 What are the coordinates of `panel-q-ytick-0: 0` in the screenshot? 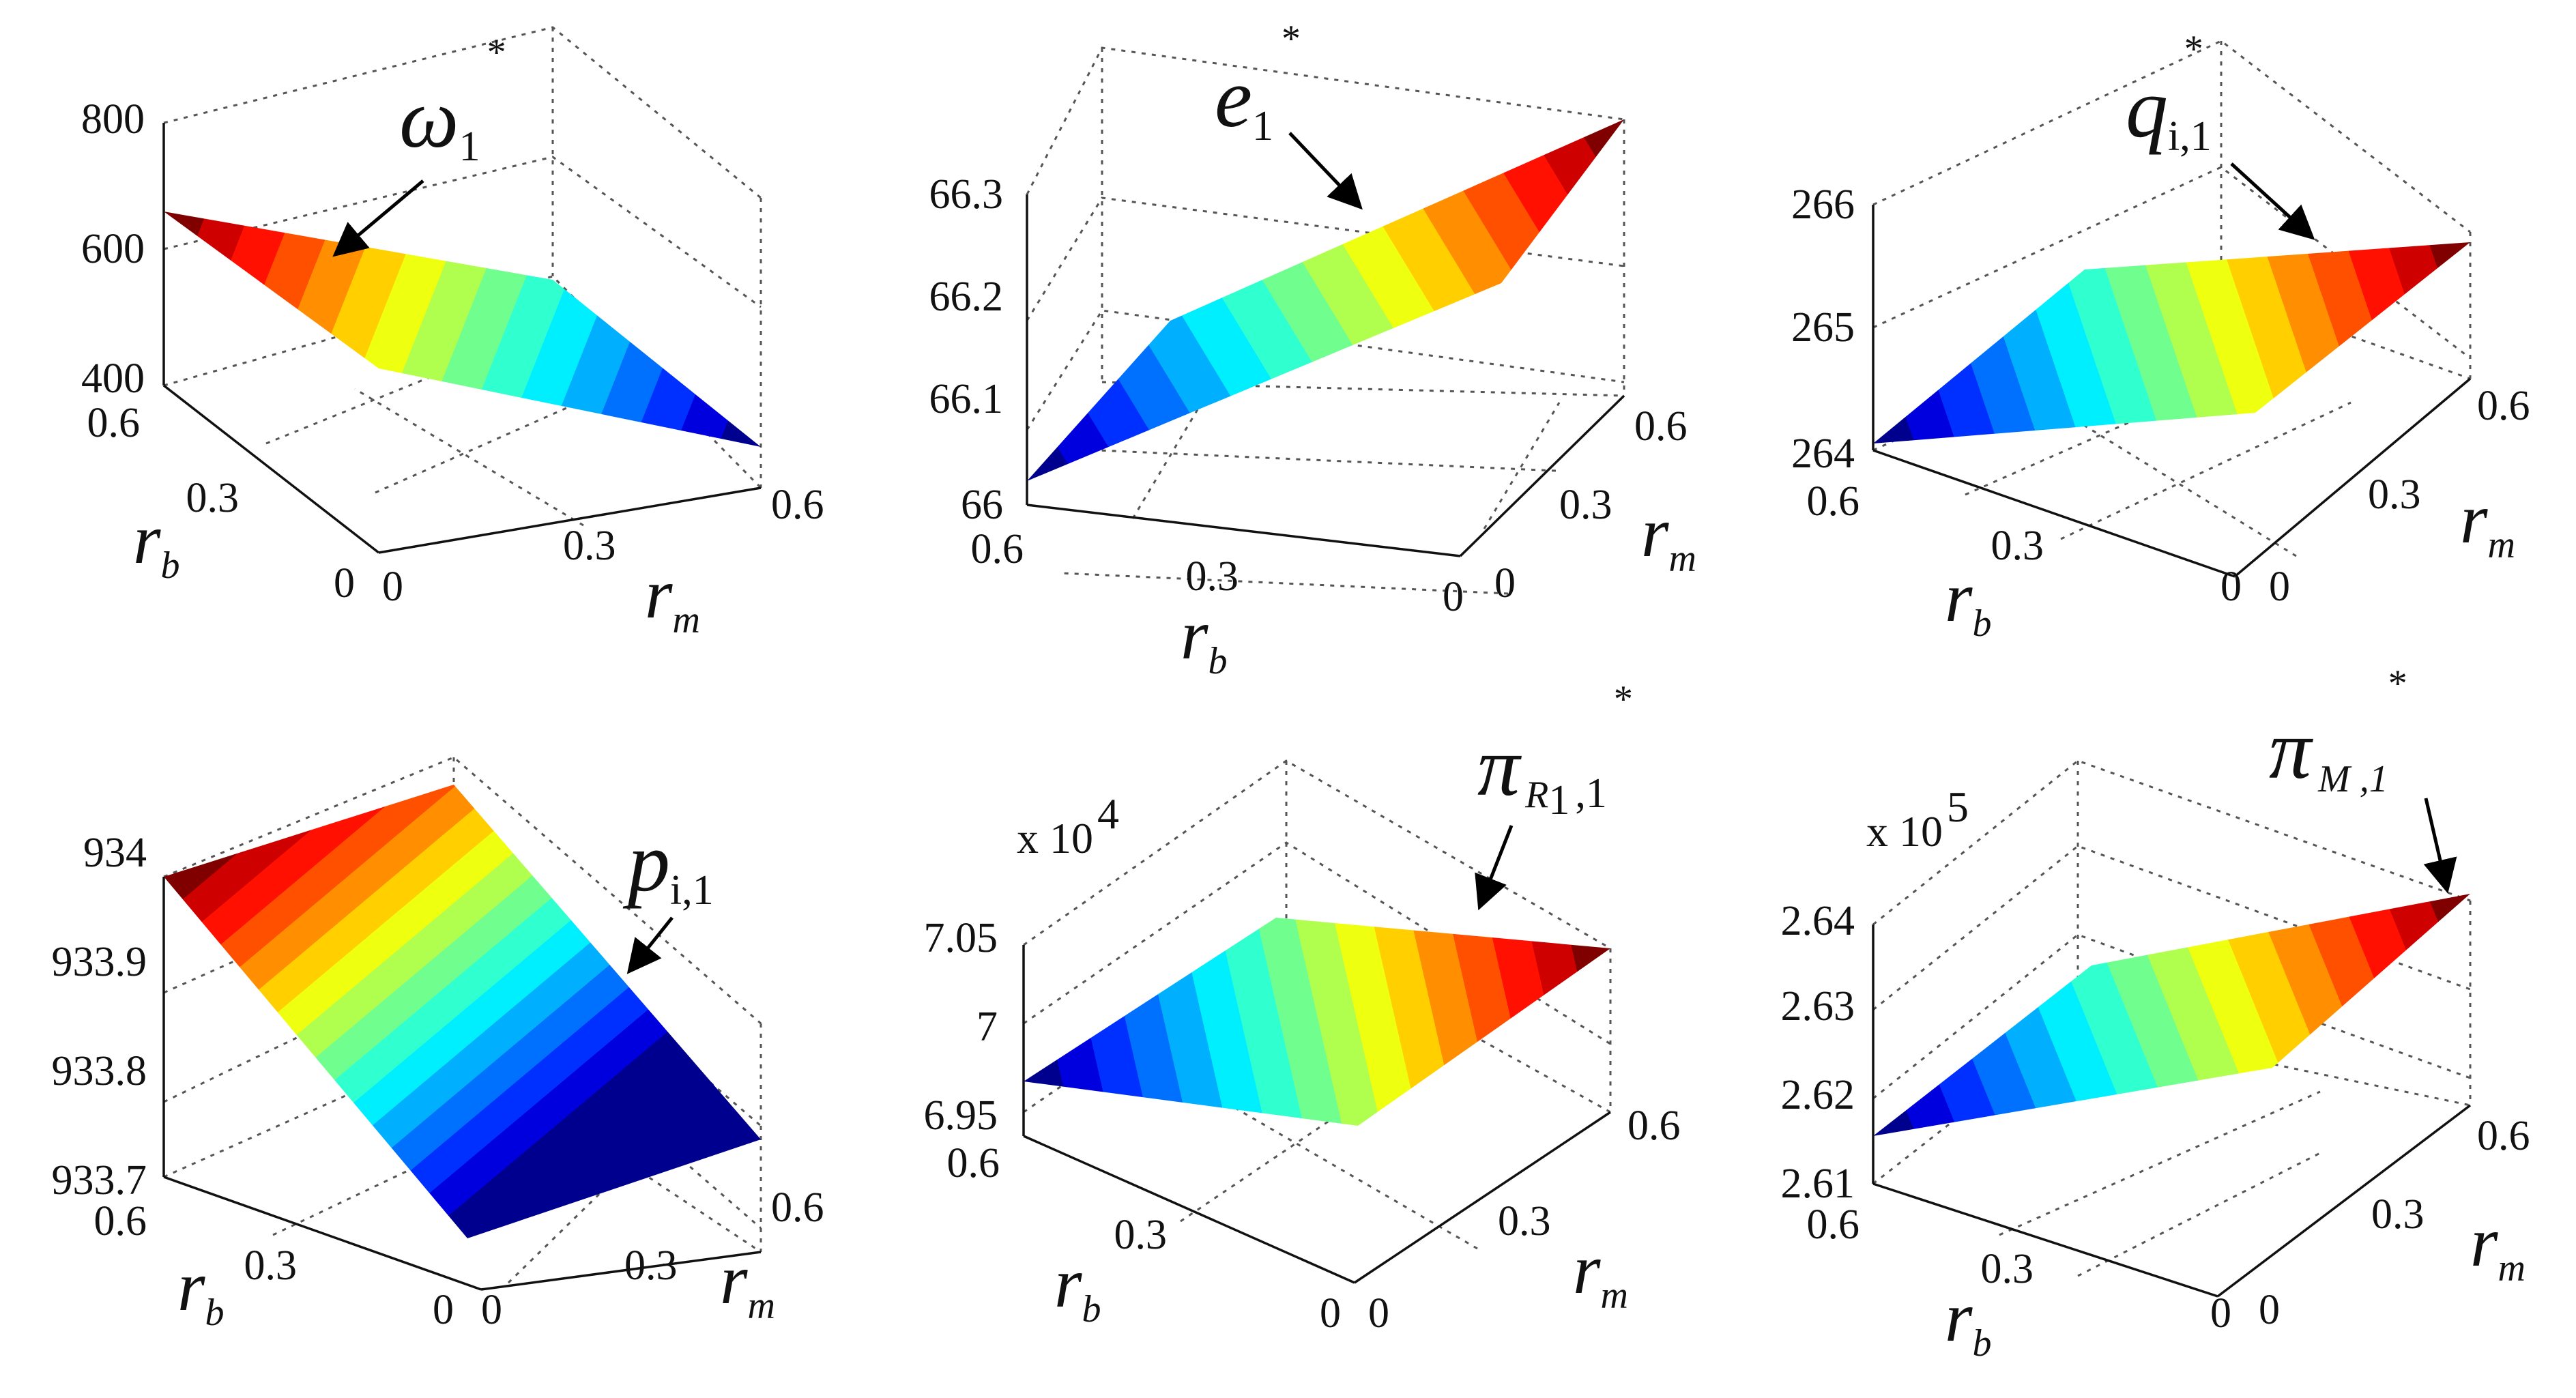 It's located at (2279, 587).